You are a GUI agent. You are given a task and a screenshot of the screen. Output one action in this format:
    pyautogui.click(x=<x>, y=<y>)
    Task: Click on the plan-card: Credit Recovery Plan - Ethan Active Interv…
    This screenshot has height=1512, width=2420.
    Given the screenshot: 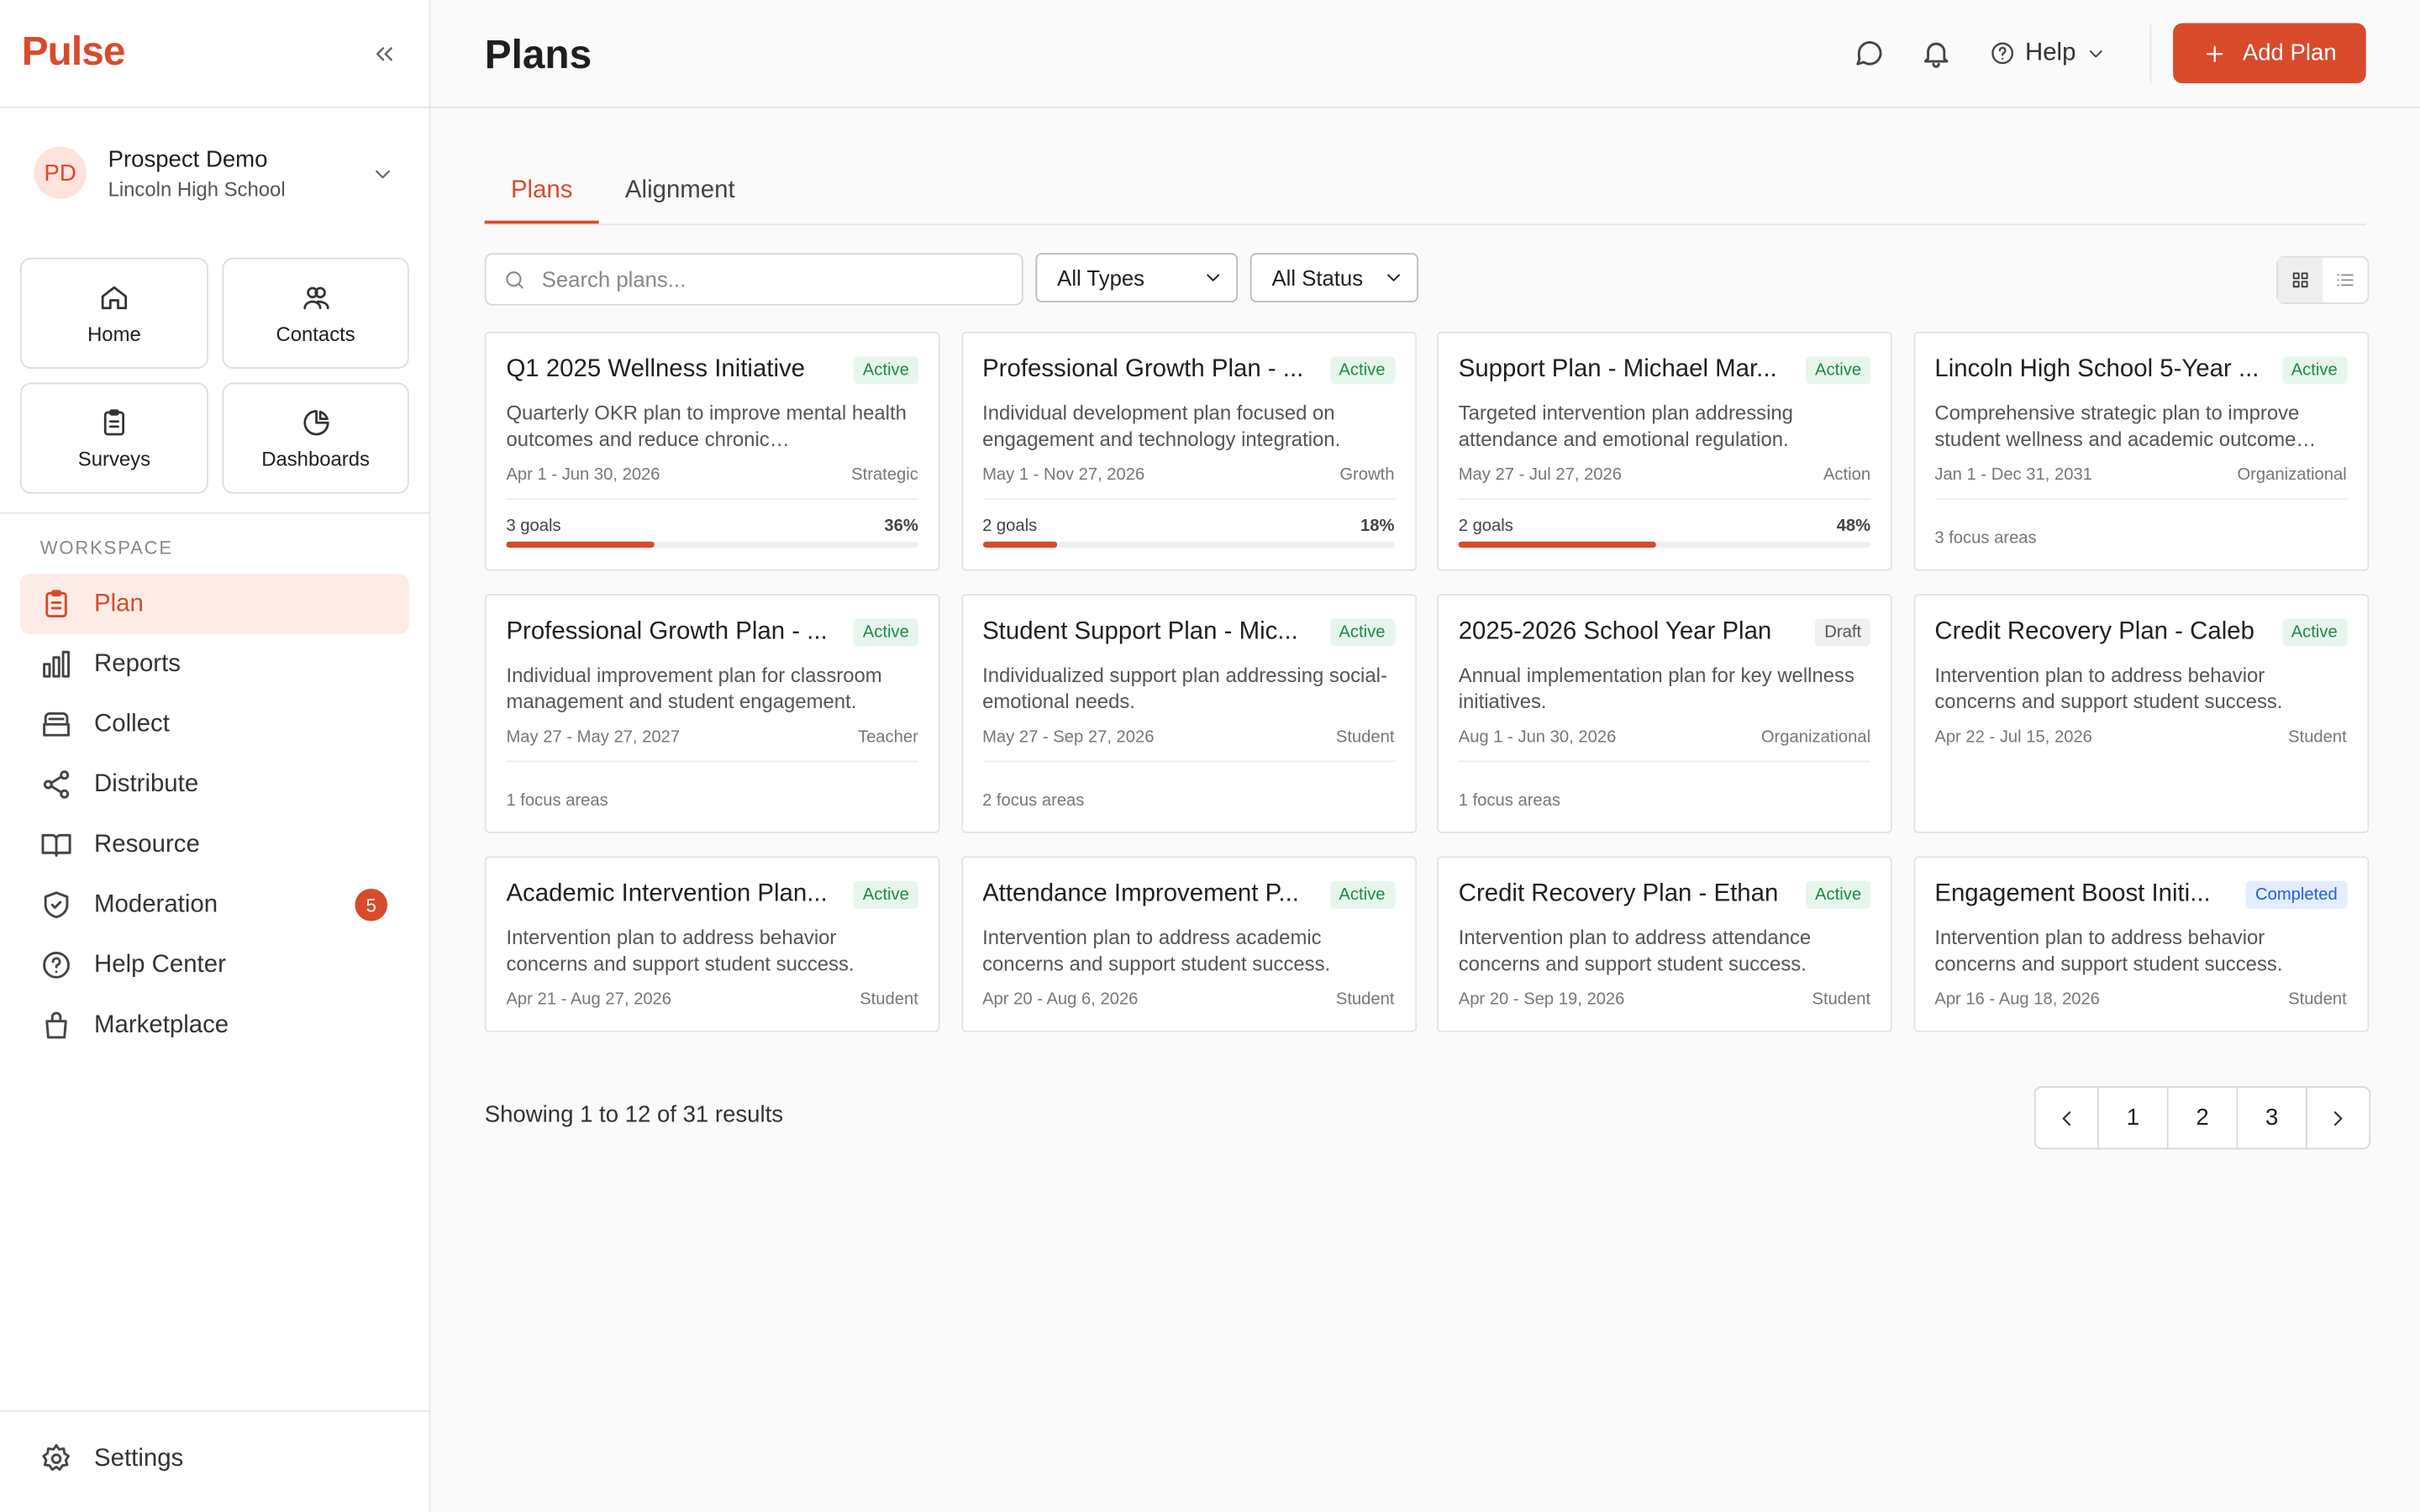 What is the action you would take?
    pyautogui.click(x=1664, y=944)
    